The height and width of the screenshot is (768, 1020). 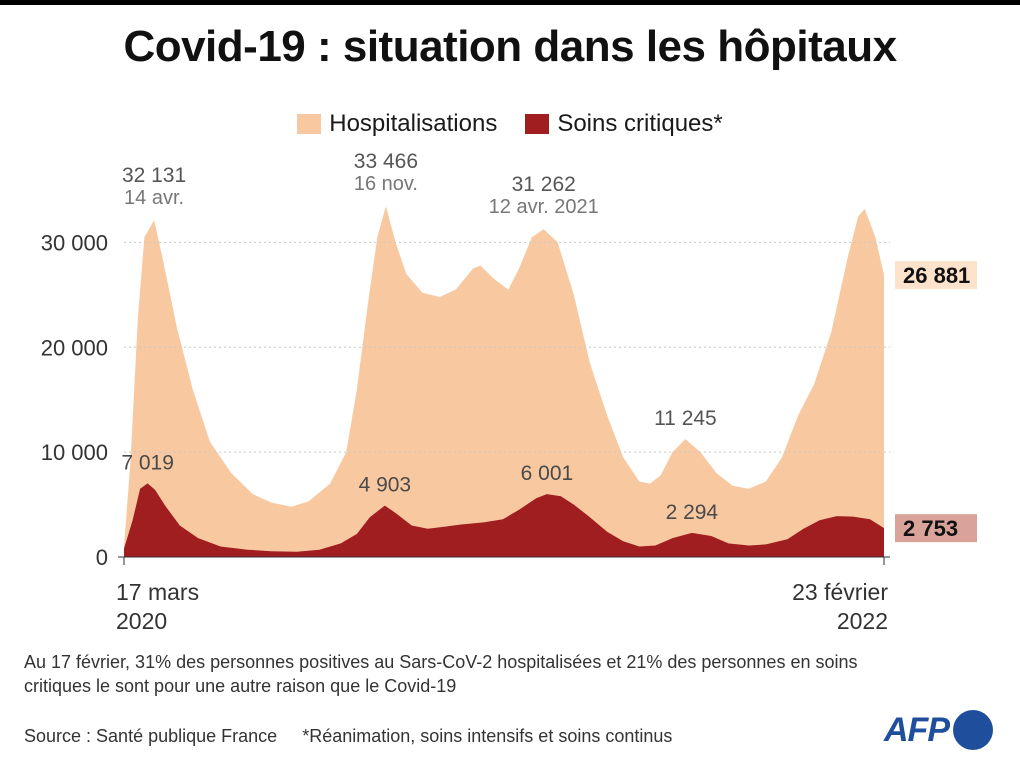 I want to click on legend-item-soins-critiques: Soins critiques*, so click(x=624, y=124).